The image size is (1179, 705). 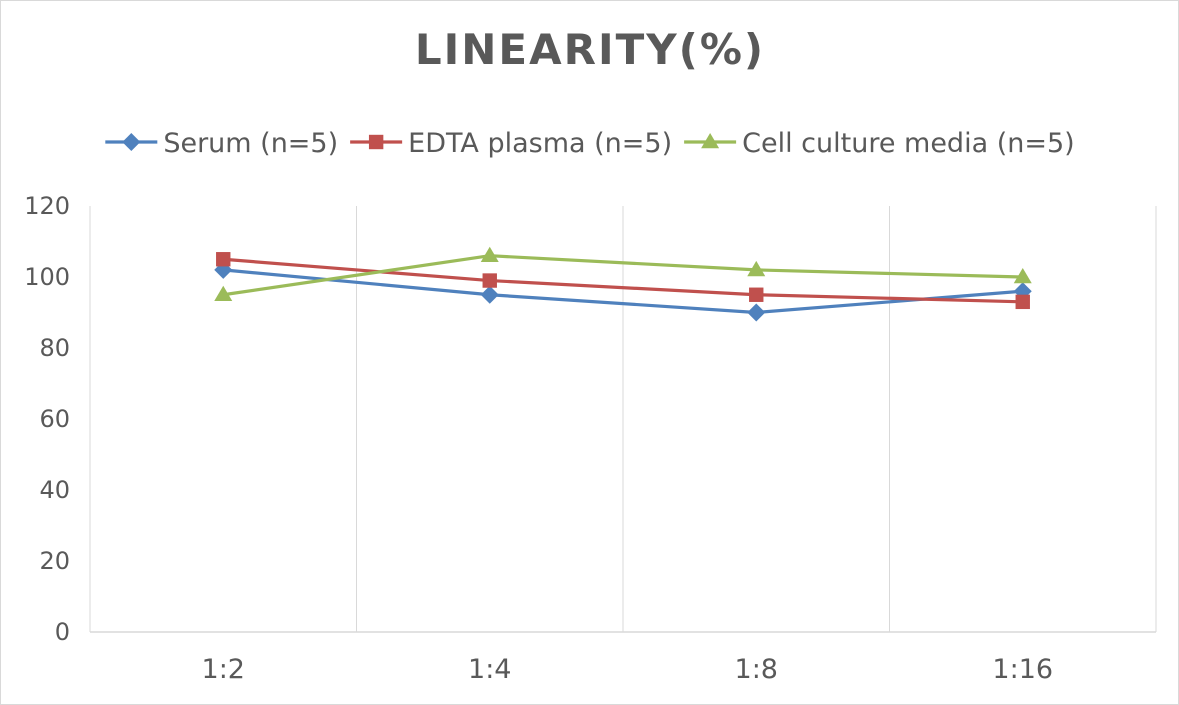 I want to click on legend-item-2: EDTA plasma (n=5), so click(x=511, y=143).